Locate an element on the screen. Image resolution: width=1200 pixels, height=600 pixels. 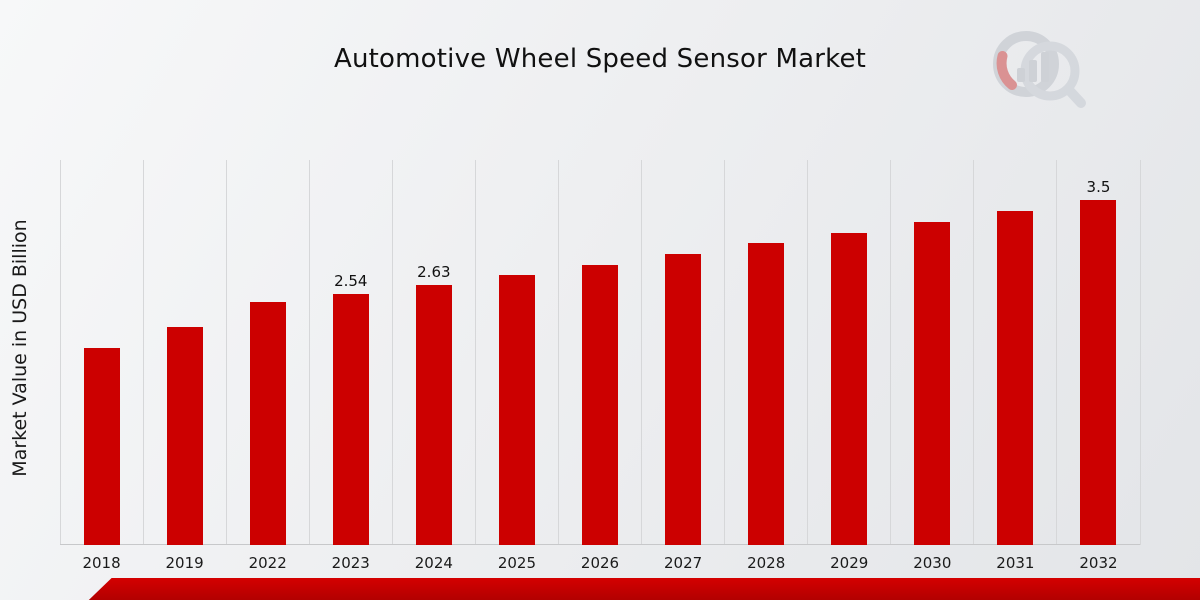
bar-2024 is located at coordinates (433, 415).